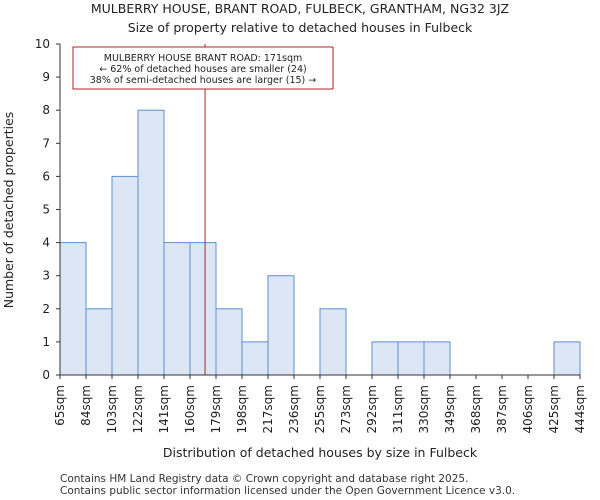  Describe the element at coordinates (190, 409) in the screenshot. I see `x-tick-label: 160sqm` at that location.